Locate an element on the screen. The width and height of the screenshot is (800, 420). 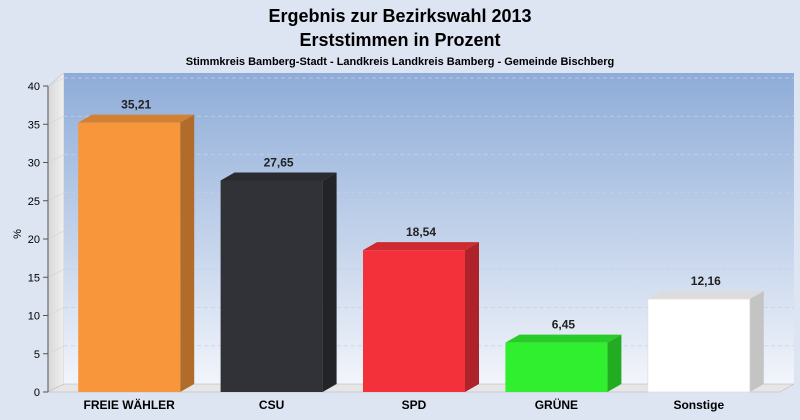
bar-value-label: 27,65 is located at coordinates (279, 162).